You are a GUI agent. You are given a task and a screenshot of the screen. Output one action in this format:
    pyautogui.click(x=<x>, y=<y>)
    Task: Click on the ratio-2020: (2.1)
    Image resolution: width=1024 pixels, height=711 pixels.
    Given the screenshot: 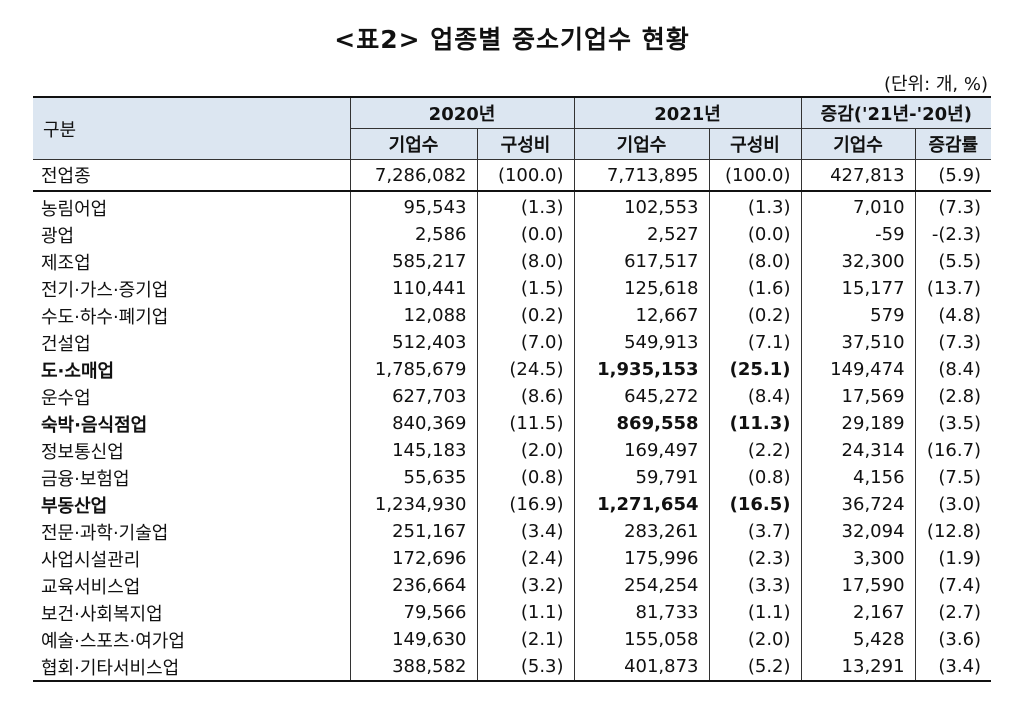 What is the action you would take?
    pyautogui.click(x=525, y=639)
    